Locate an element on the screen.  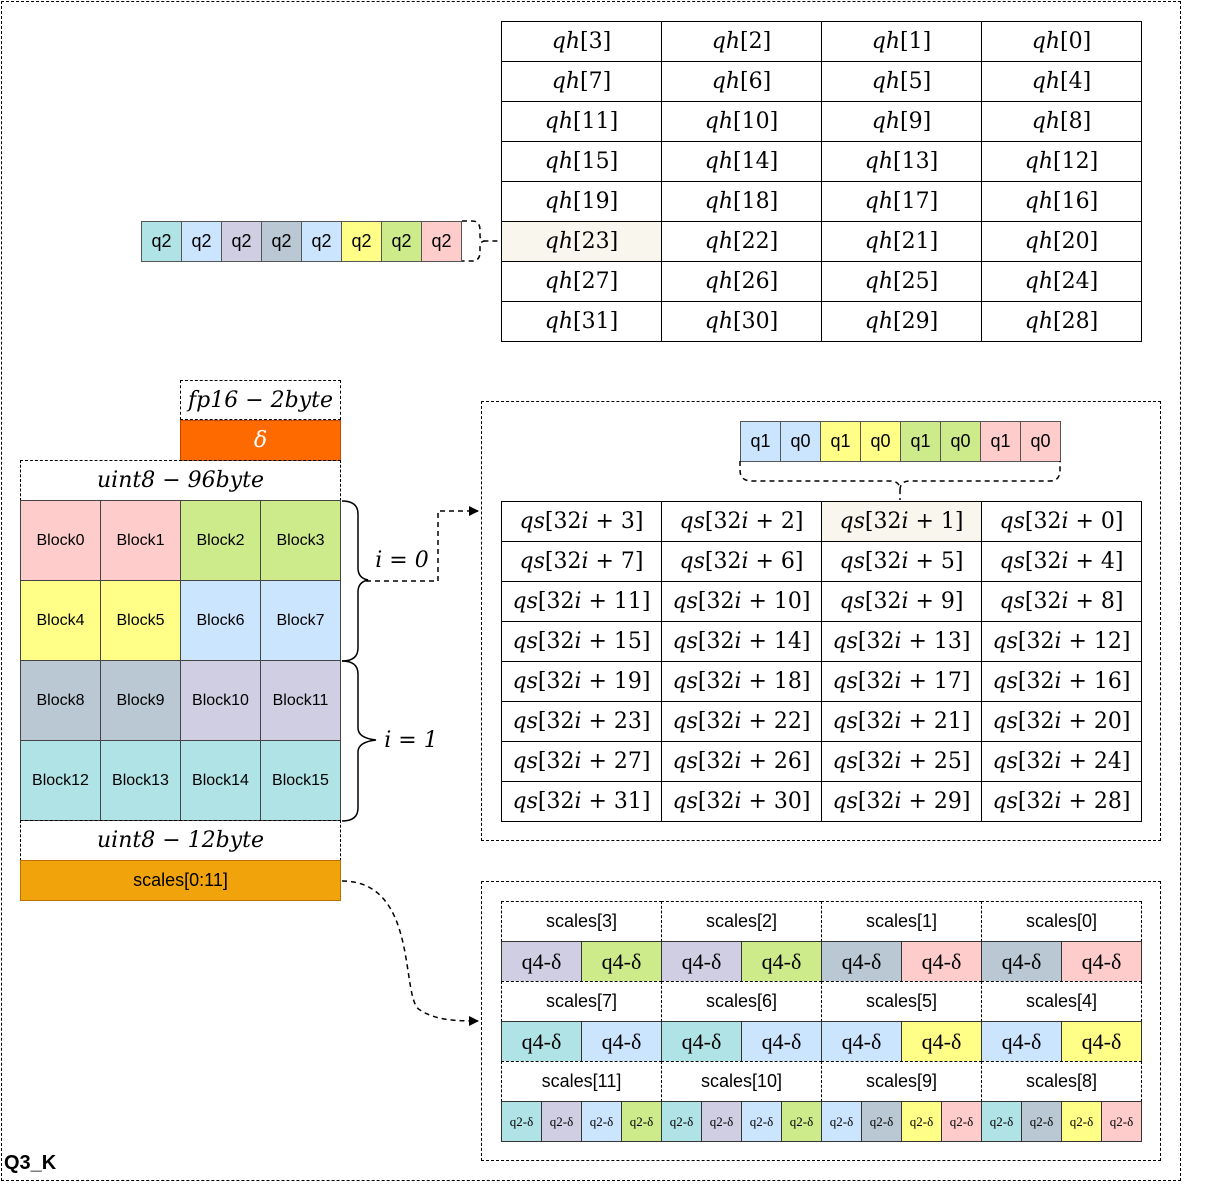
qh-cell: qh[25] is located at coordinates (901, 281).